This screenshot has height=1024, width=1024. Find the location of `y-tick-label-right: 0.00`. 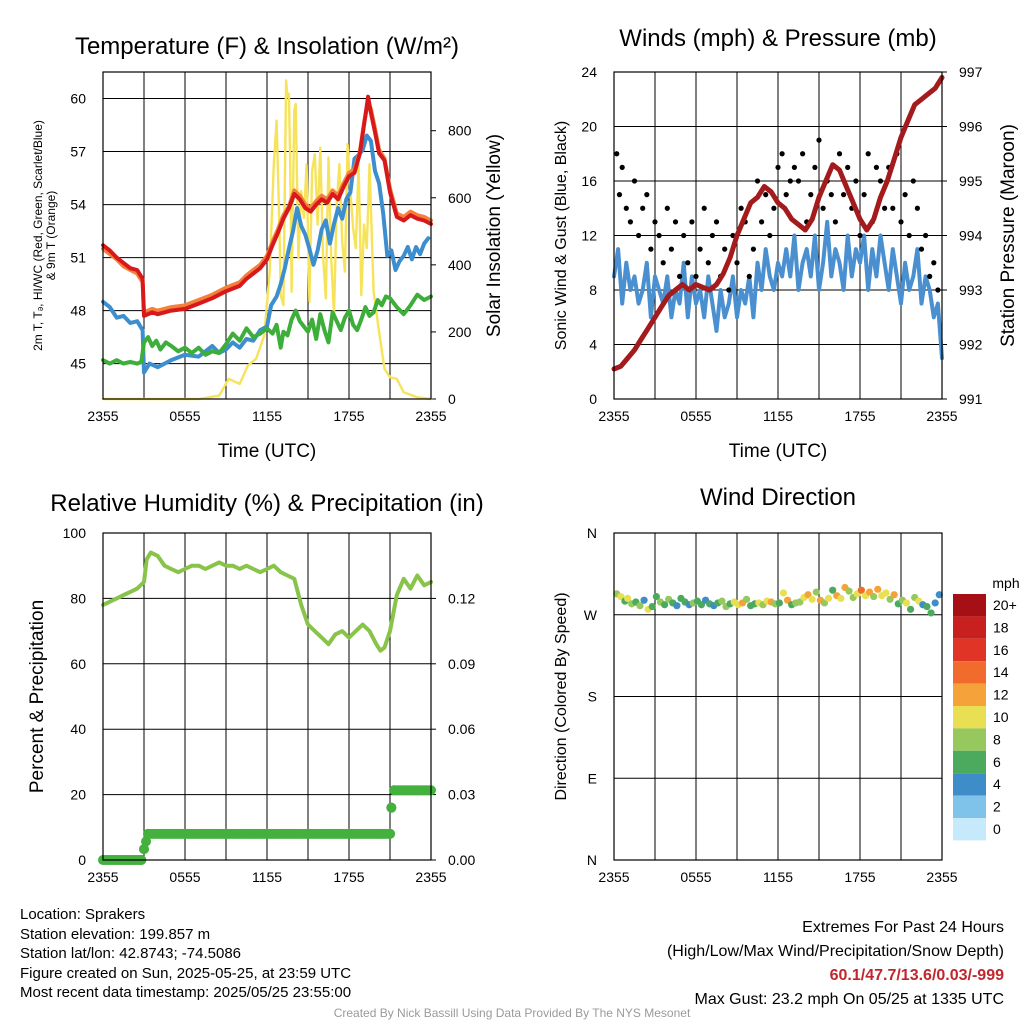

y-tick-label-right: 0.00 is located at coordinates (461, 860).